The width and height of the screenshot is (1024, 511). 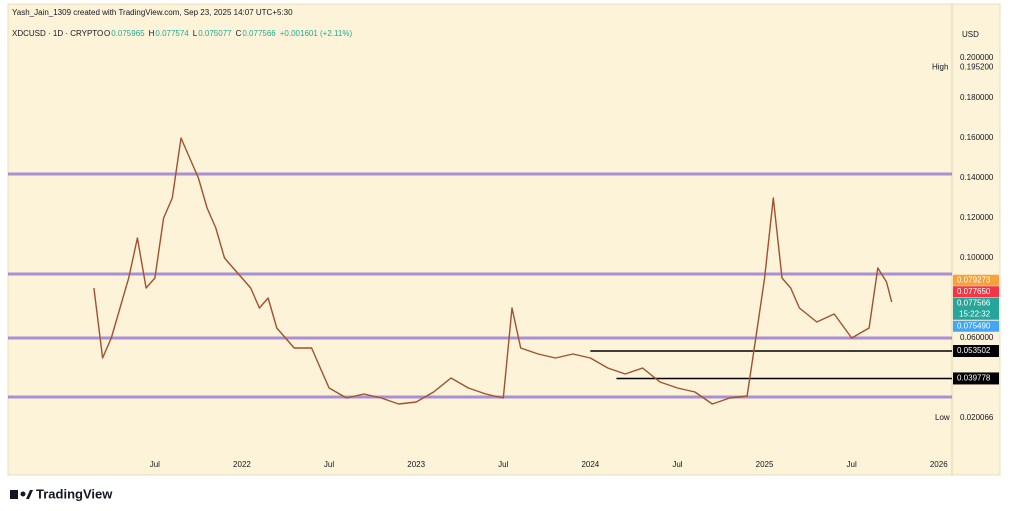 I want to click on price-tag-text: 0.077566, so click(x=974, y=302).